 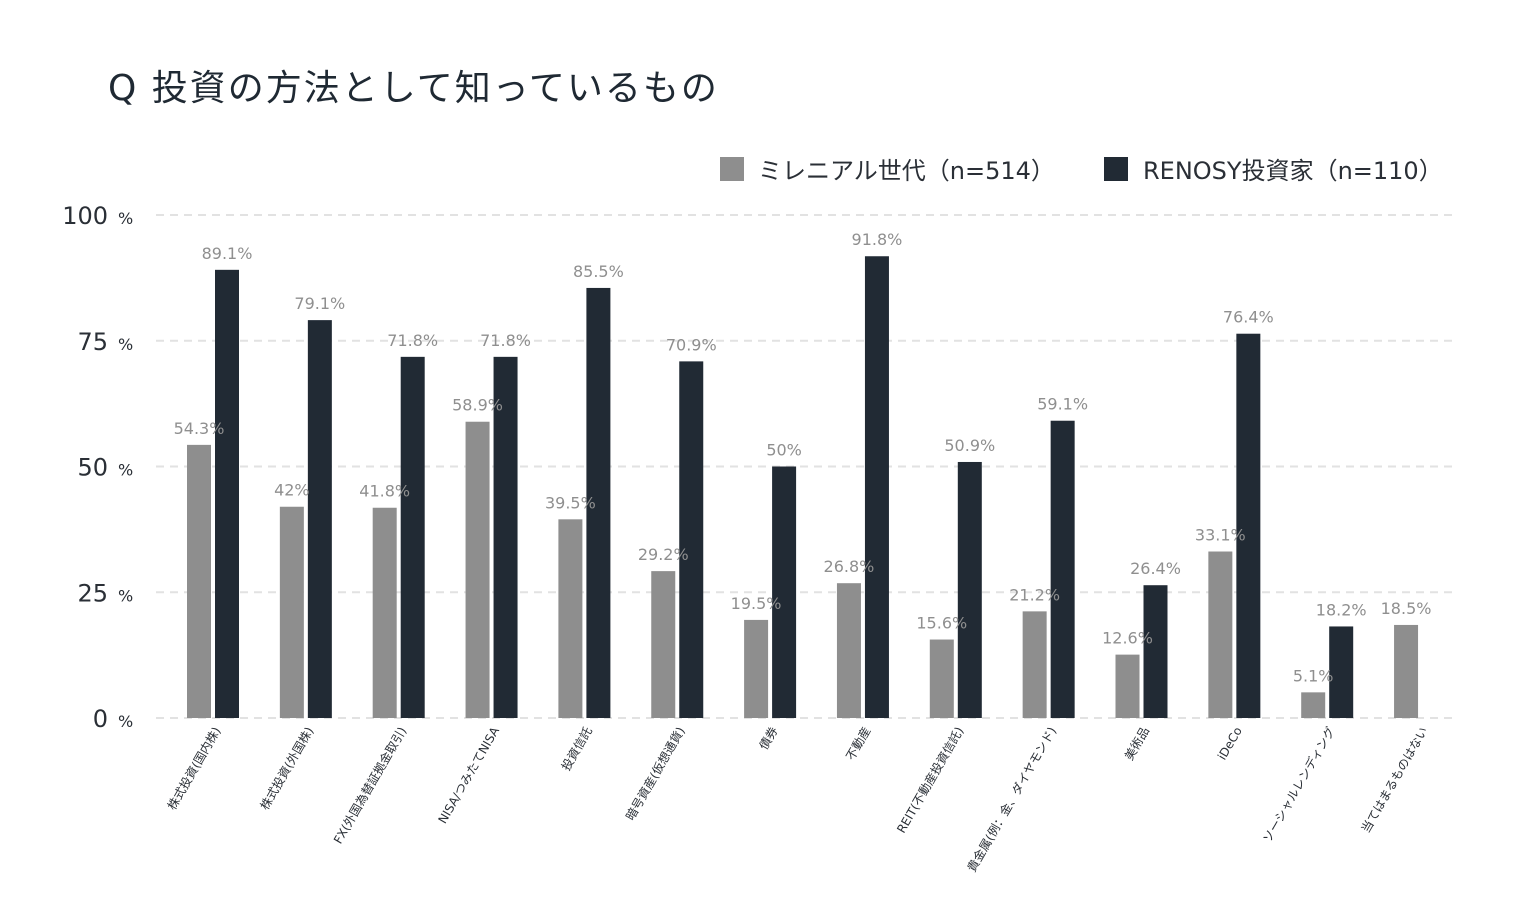 What do you see at coordinates (877, 239) in the screenshot?
I see `data-label-renosy-7: 91.8%` at bounding box center [877, 239].